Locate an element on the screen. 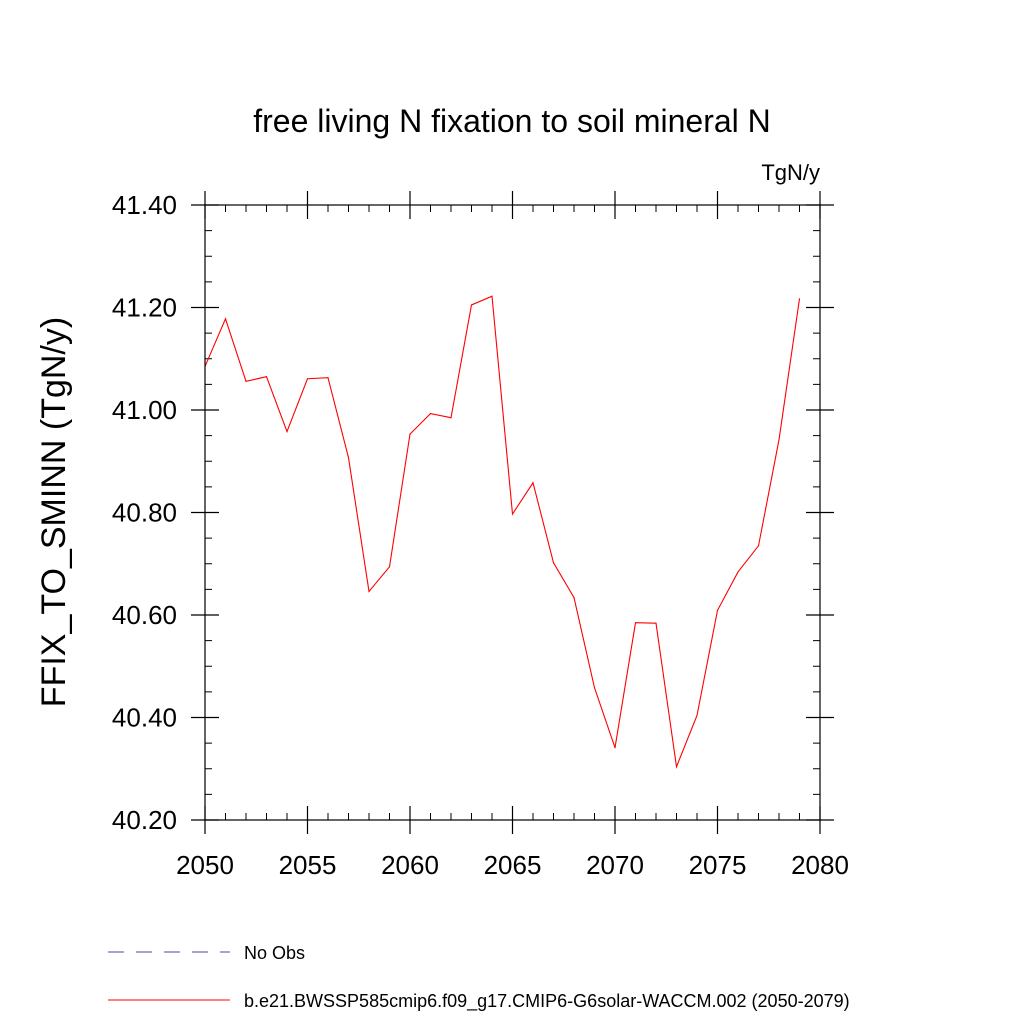 The height and width of the screenshot is (1024, 1024). x-tick-label: 2055 is located at coordinates (308, 865).